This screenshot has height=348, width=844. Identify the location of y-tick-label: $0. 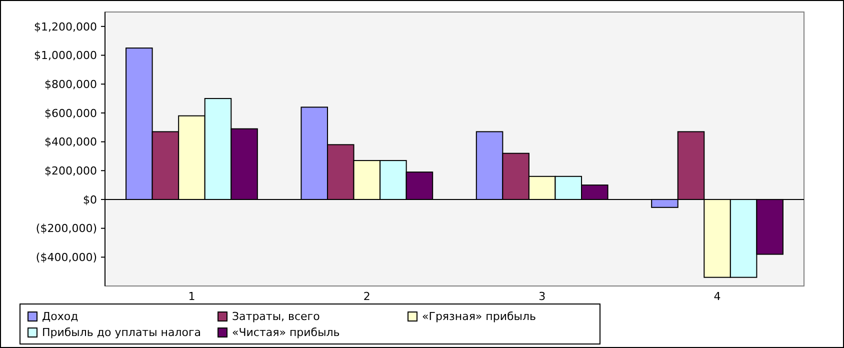
(90, 199).